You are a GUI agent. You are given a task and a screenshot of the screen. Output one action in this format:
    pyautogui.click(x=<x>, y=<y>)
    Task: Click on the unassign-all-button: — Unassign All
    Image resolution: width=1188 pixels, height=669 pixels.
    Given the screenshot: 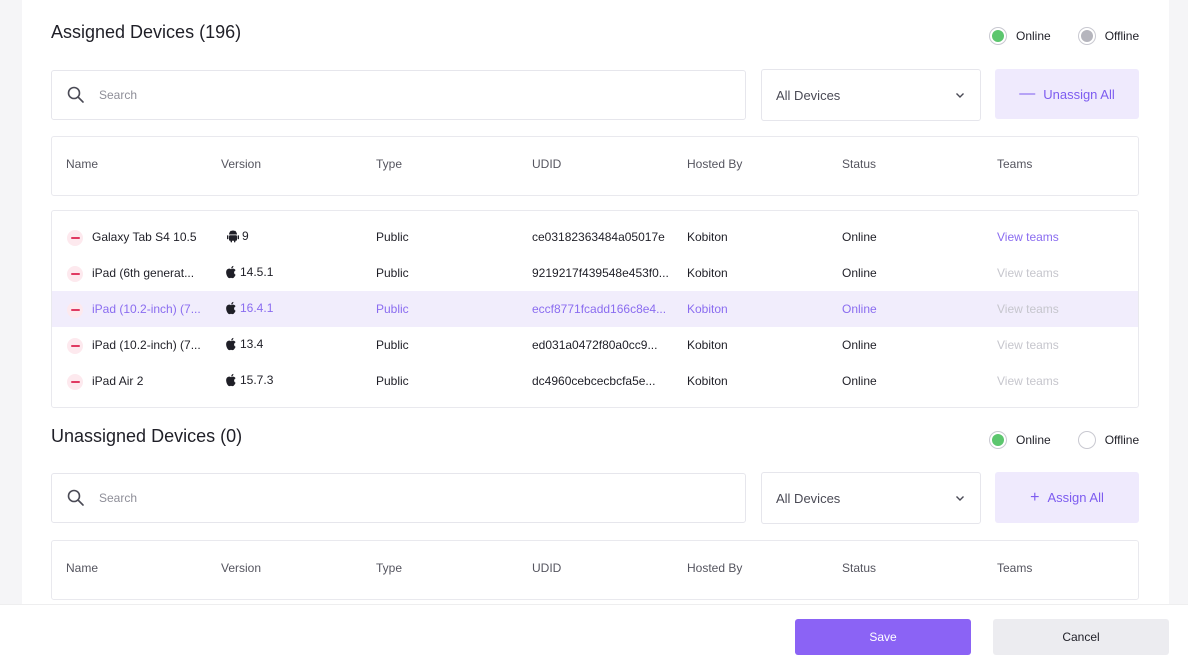 What is the action you would take?
    pyautogui.click(x=1067, y=94)
    